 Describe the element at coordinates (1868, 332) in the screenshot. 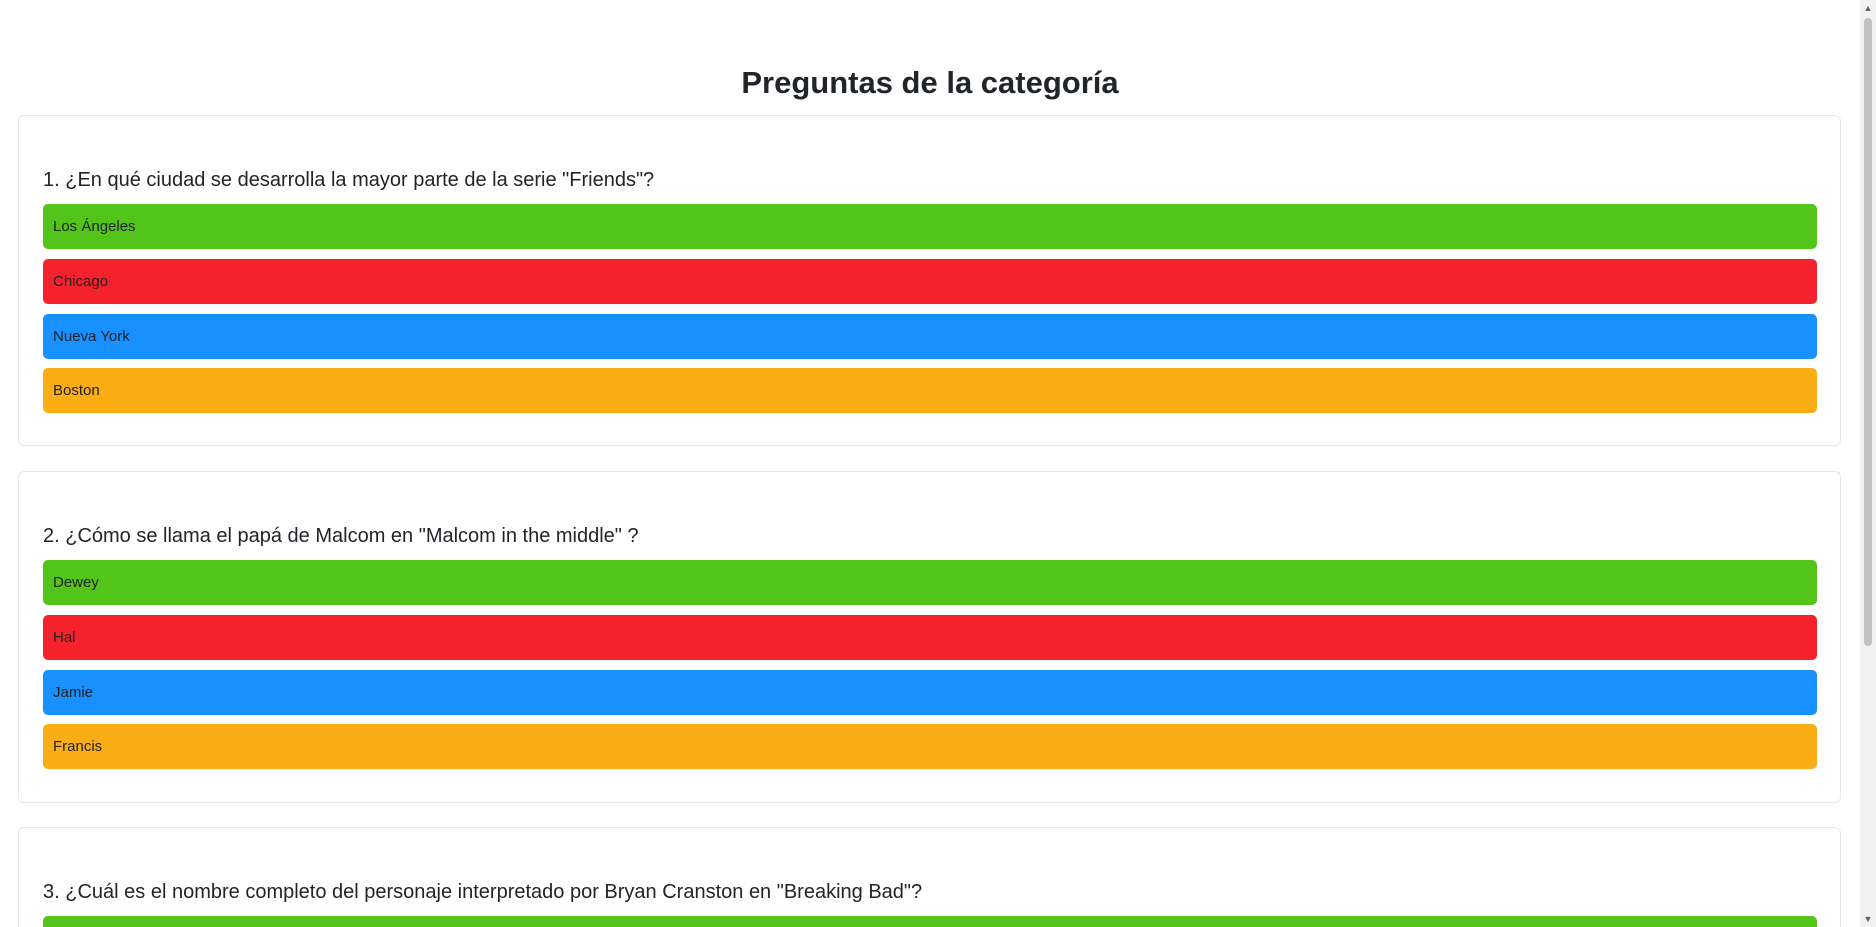

I see `scrollbar-thumb` at that location.